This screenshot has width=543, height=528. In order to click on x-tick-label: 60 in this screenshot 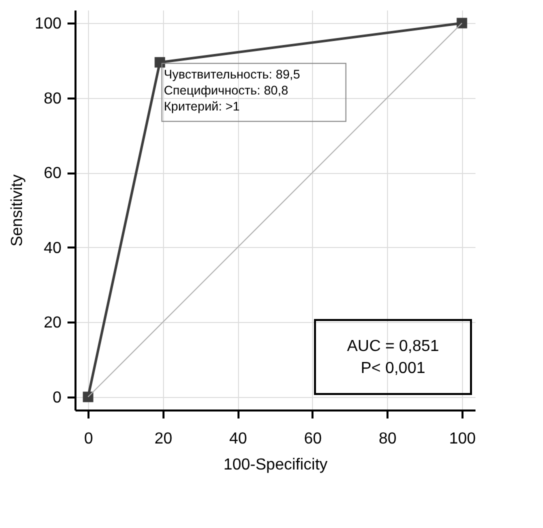, I will do `click(313, 439)`.